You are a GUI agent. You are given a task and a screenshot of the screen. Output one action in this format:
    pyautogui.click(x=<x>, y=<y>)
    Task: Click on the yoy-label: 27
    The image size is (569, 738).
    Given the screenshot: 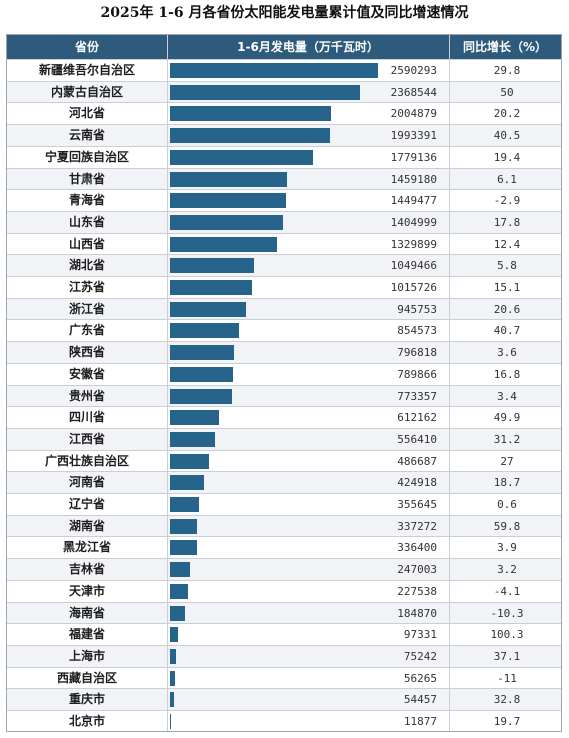 What is the action you would take?
    pyautogui.click(x=507, y=461)
    